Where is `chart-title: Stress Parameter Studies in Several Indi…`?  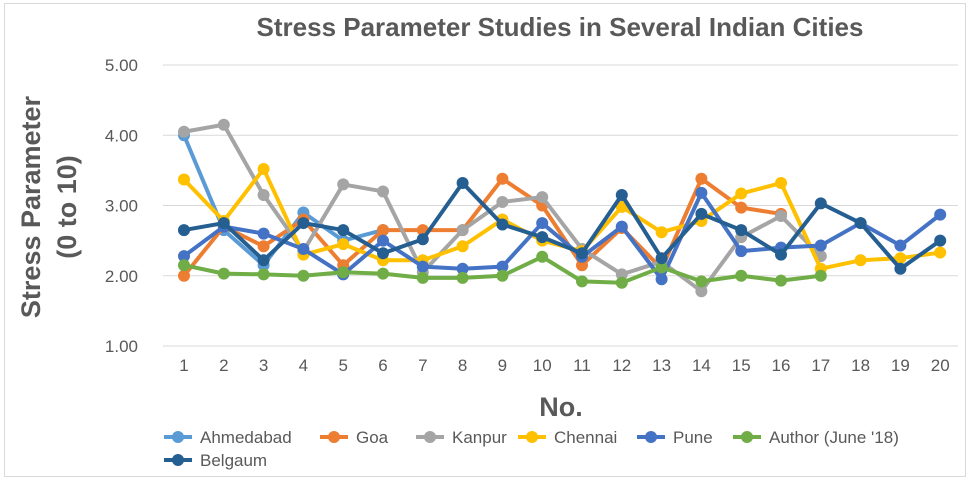
chart-title: Stress Parameter Studies in Several Indi… is located at coordinates (560, 27).